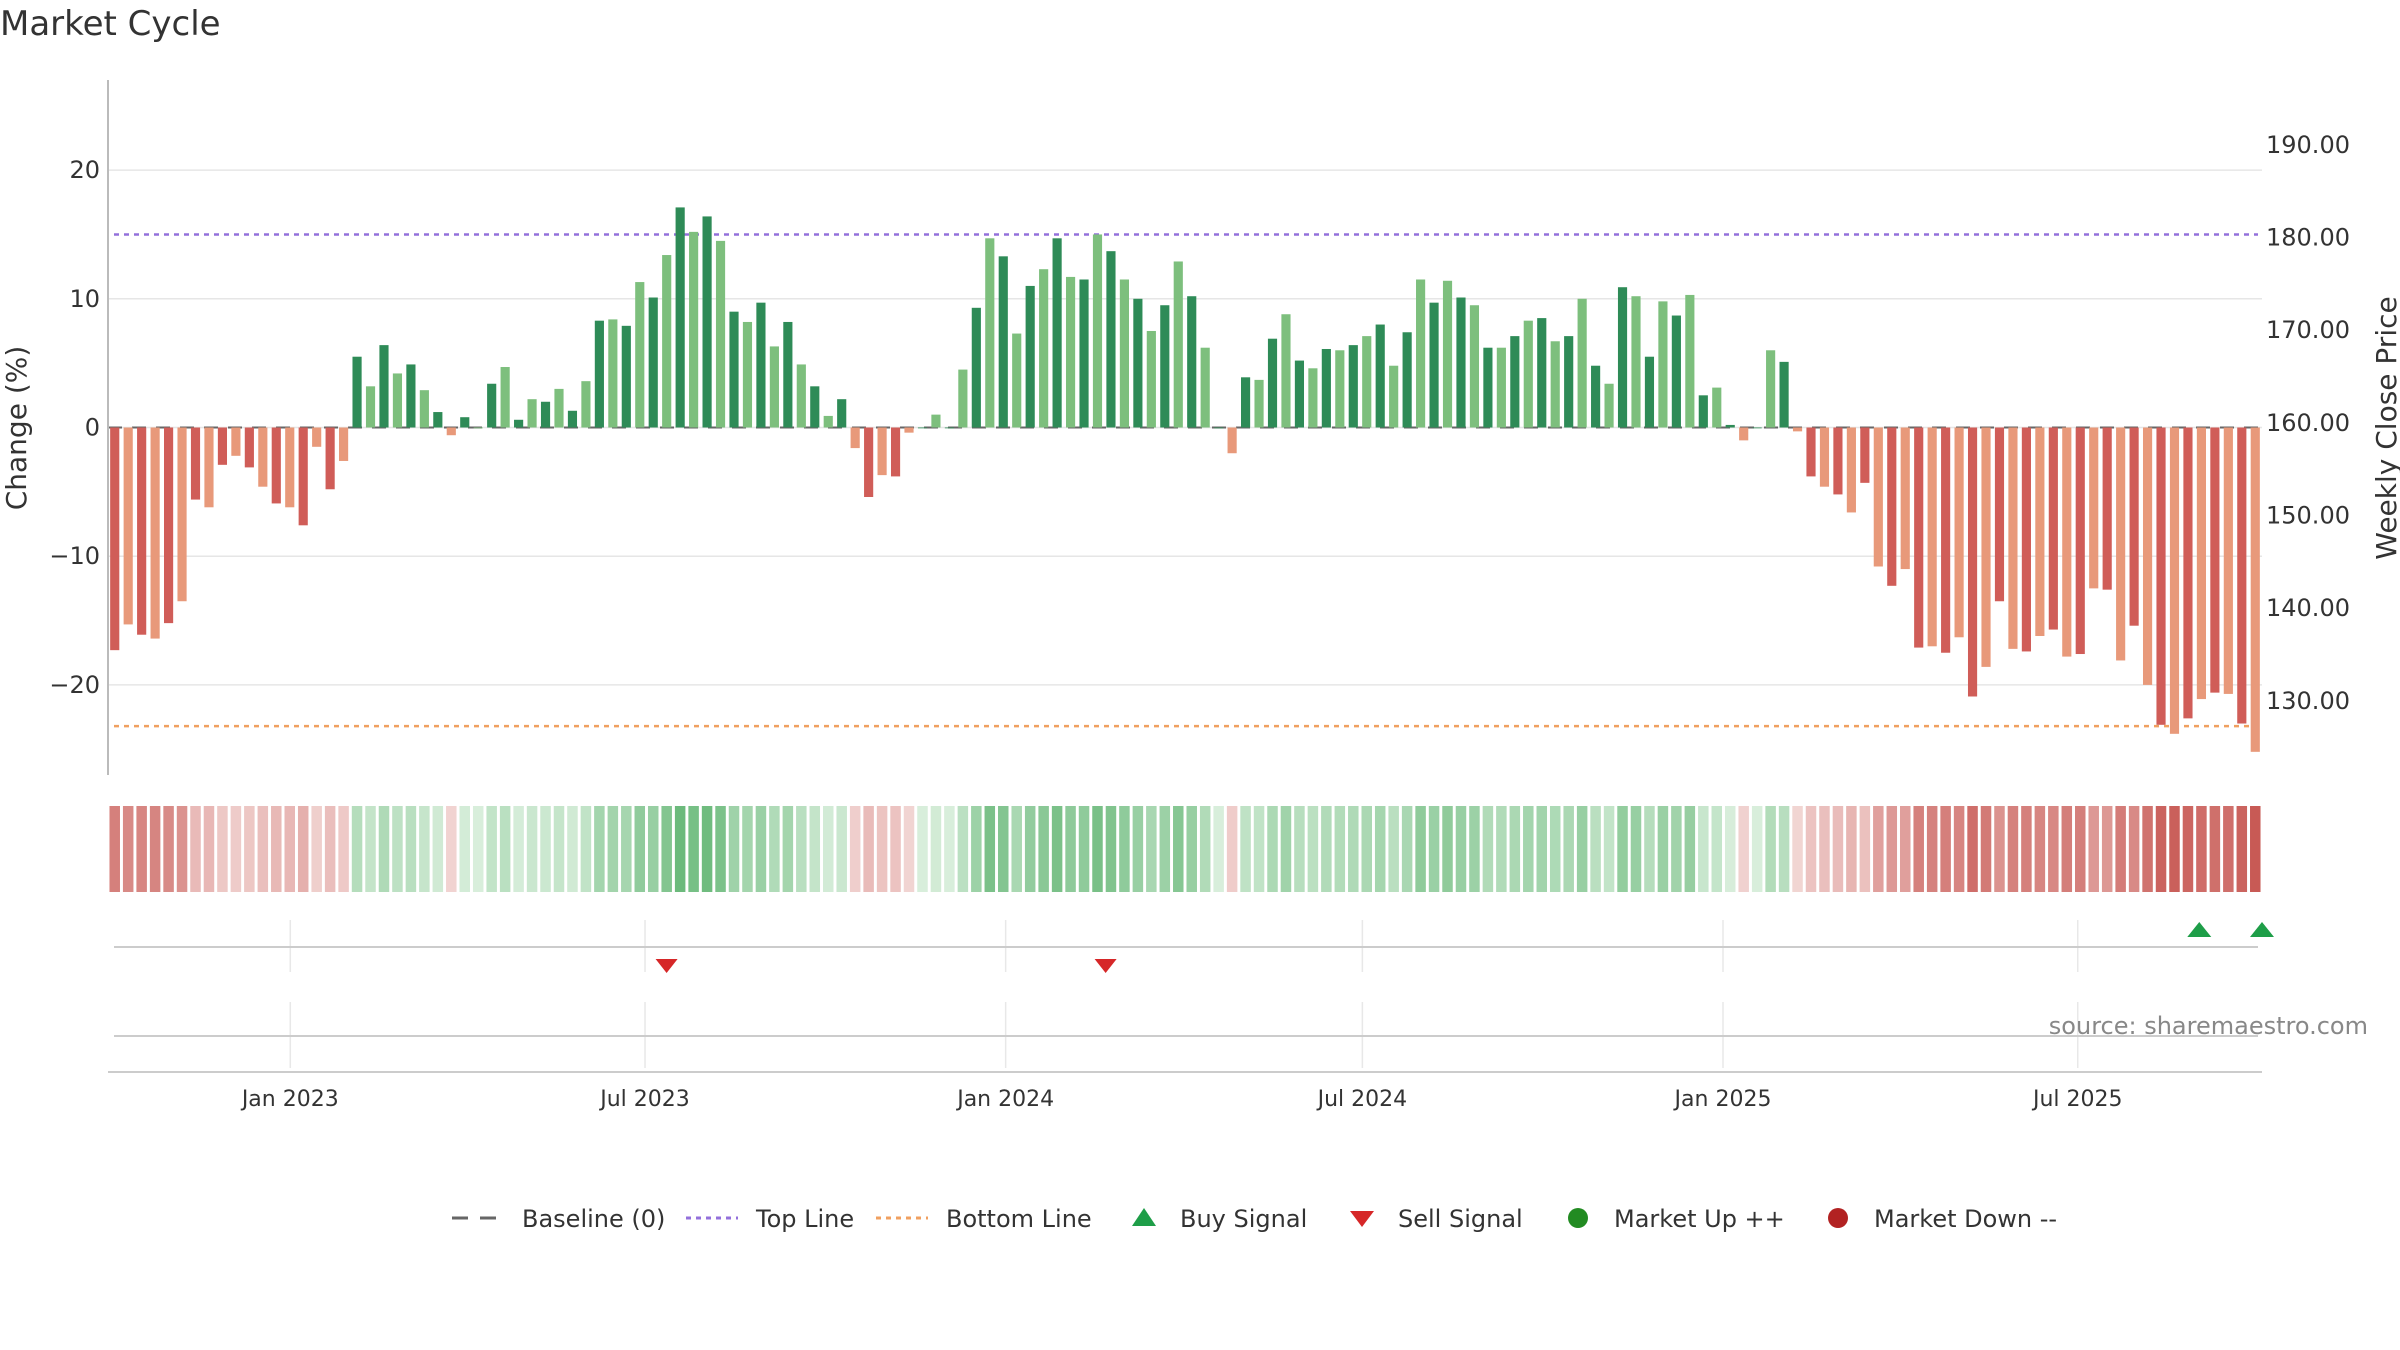  I want to click on legend-swatch-buy, so click(1144, 1217).